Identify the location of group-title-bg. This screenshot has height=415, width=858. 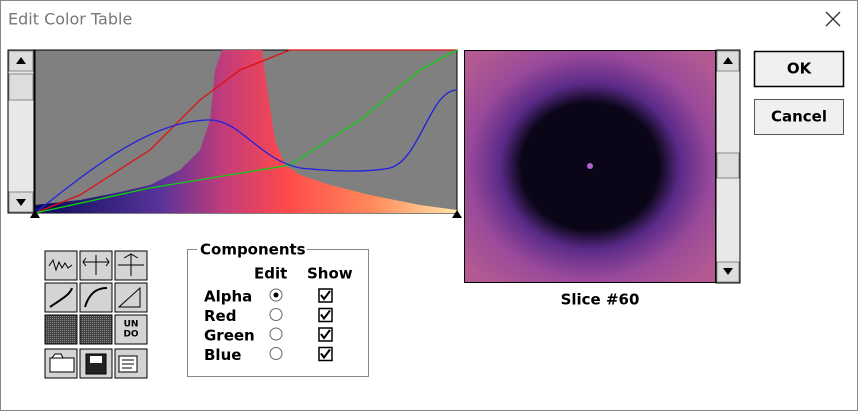
(252, 249).